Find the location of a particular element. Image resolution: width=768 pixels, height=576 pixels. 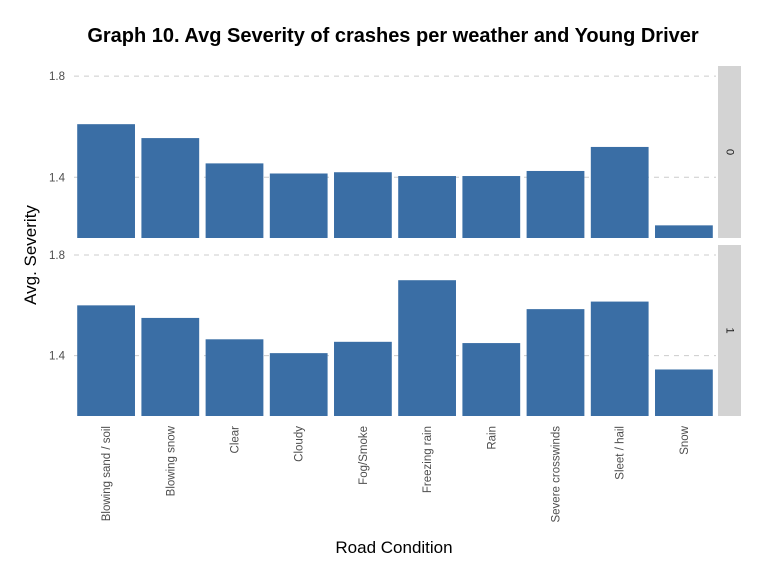

y-axis-title: Avg. Severity is located at coordinates (30, 255).